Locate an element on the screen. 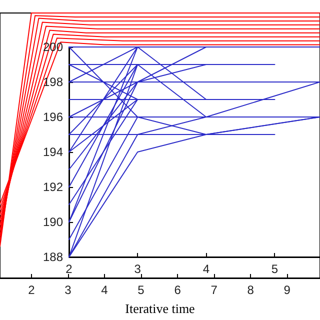  x-tick-label: 7 is located at coordinates (214, 290).